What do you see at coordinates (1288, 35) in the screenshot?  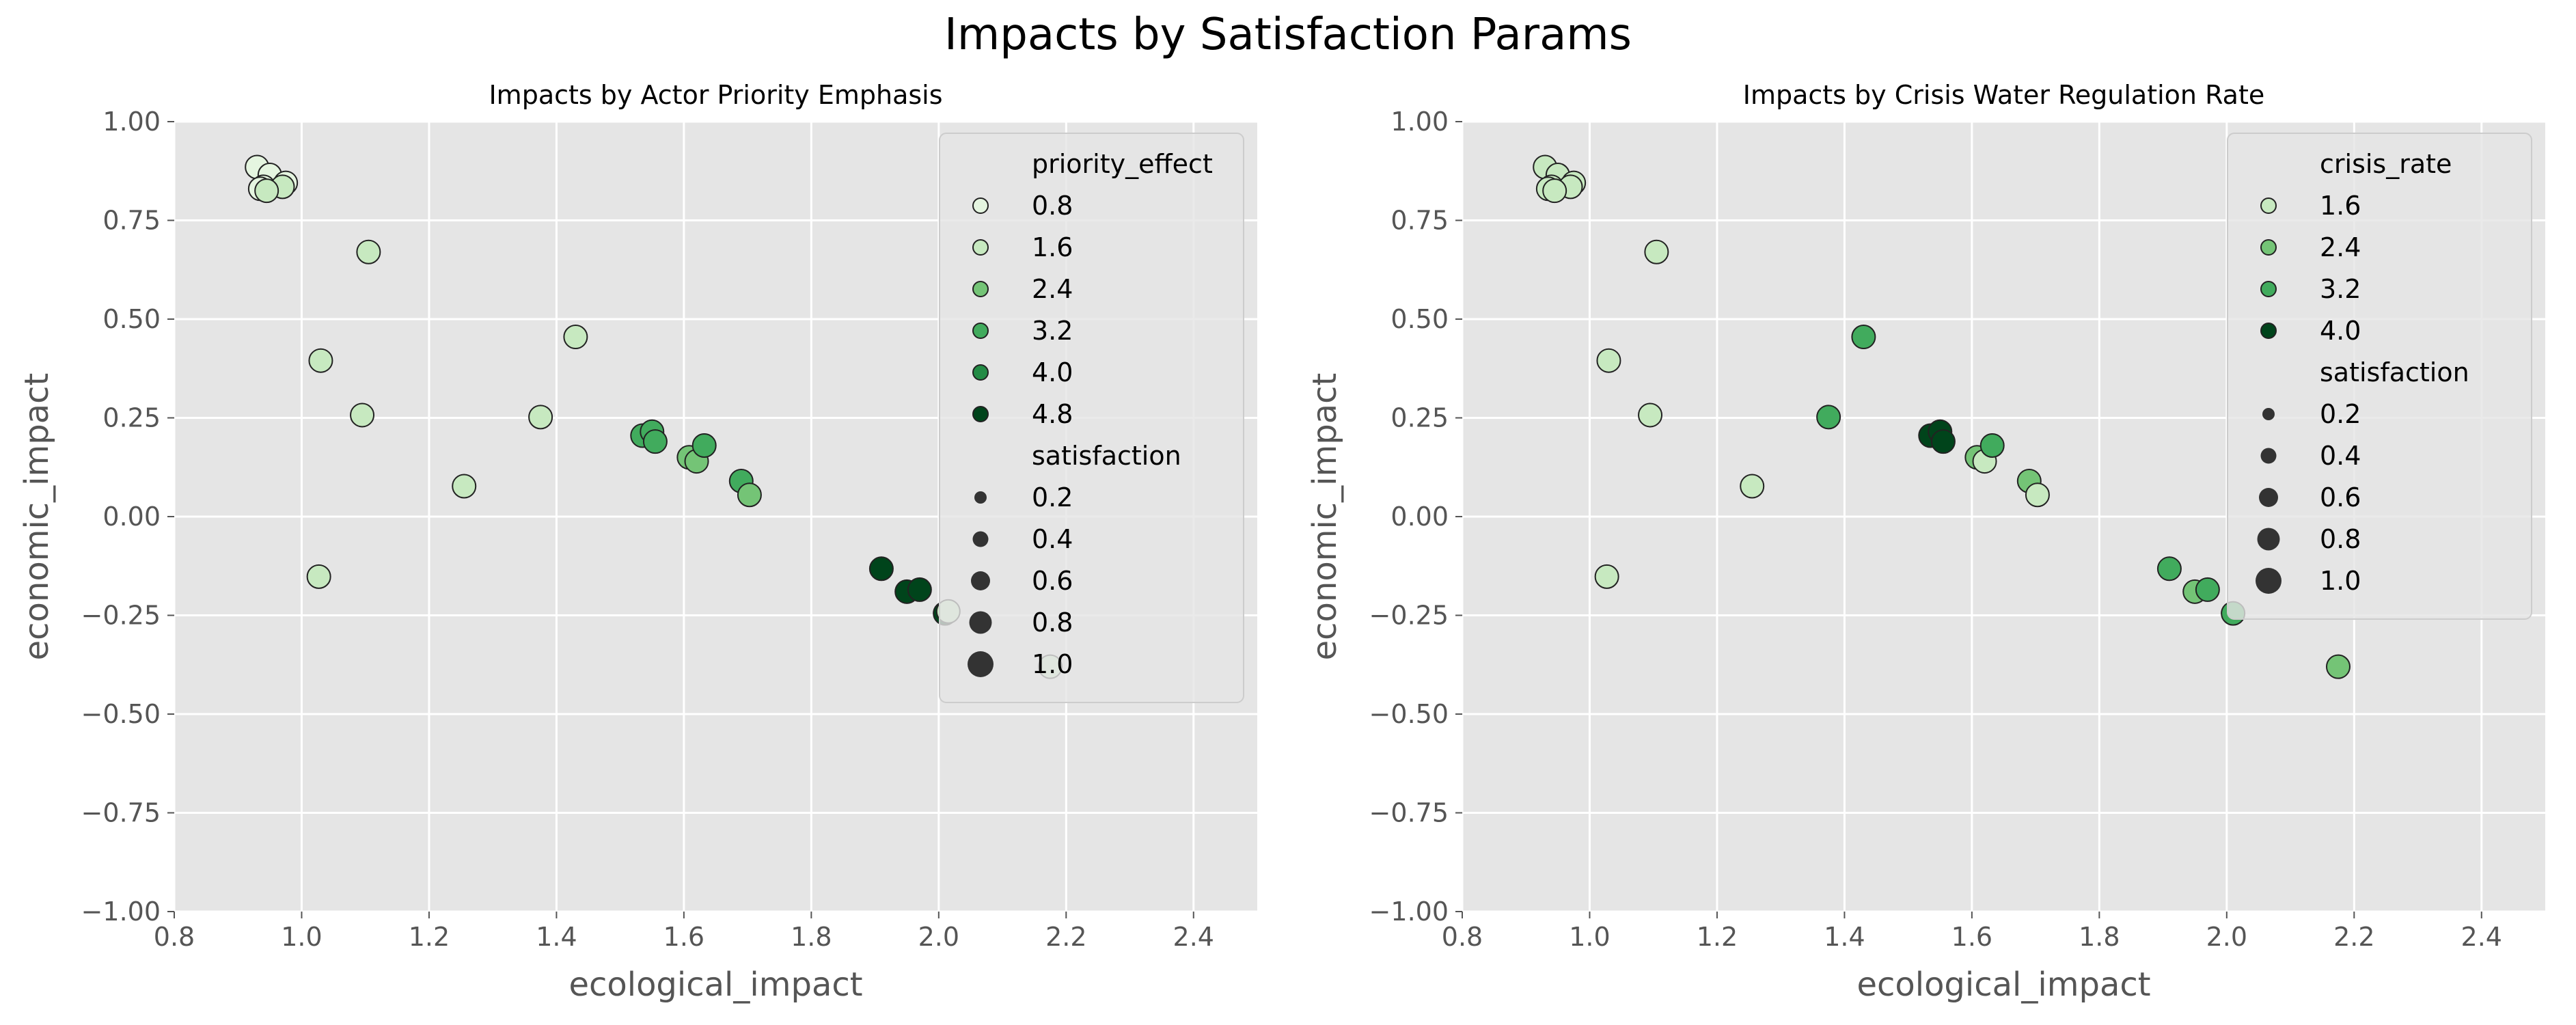 I see `figure-title: Impacts by Satisfaction Params` at bounding box center [1288, 35].